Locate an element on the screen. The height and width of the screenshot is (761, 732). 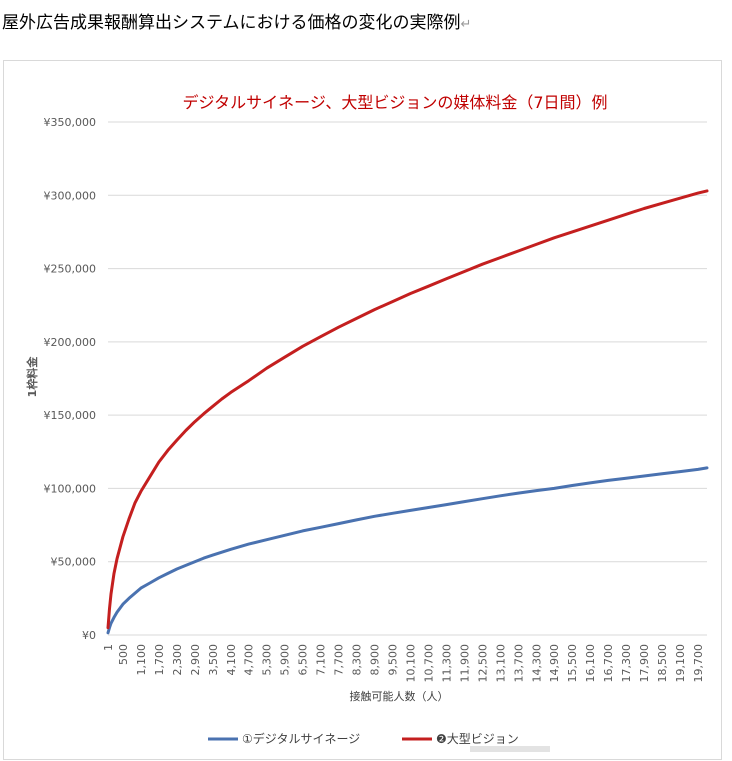
x-tick-label: 14,900 is located at coordinates (554, 663).